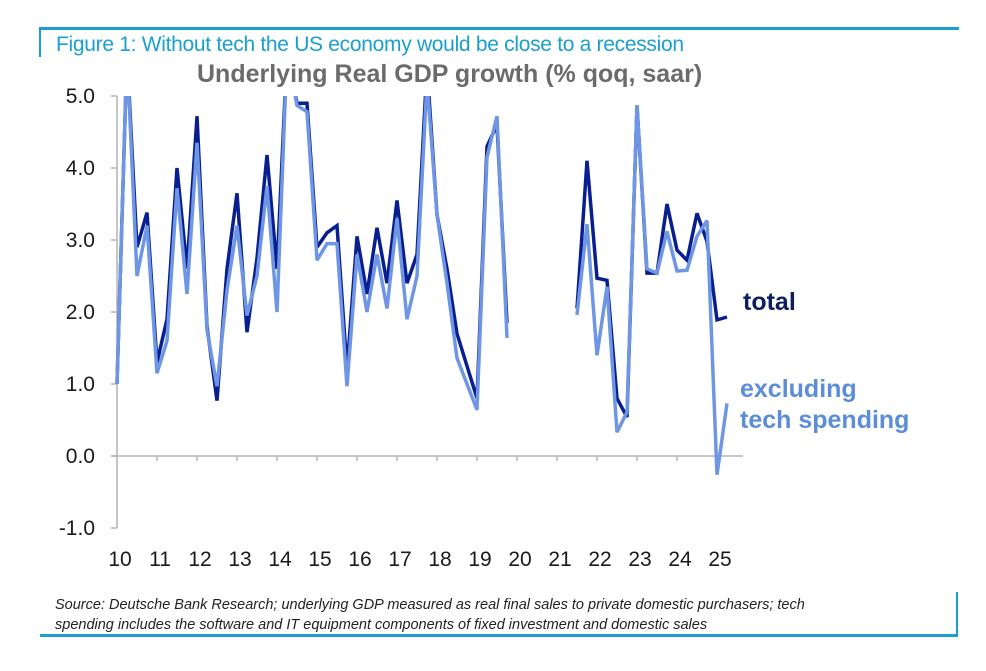 The width and height of the screenshot is (986, 671). What do you see at coordinates (559, 559) in the screenshot?
I see `x-tick-label: 21` at bounding box center [559, 559].